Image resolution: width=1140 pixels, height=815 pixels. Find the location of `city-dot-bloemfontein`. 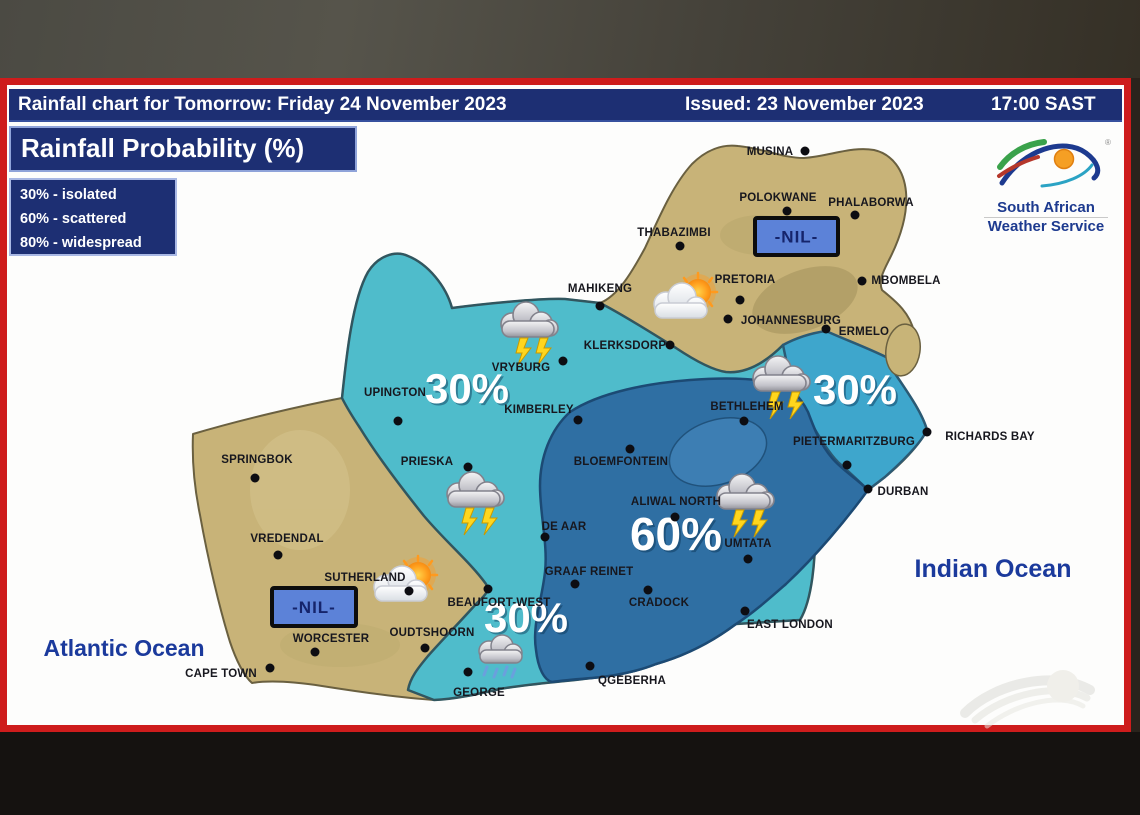

city-dot-bloemfontein is located at coordinates (630, 449).